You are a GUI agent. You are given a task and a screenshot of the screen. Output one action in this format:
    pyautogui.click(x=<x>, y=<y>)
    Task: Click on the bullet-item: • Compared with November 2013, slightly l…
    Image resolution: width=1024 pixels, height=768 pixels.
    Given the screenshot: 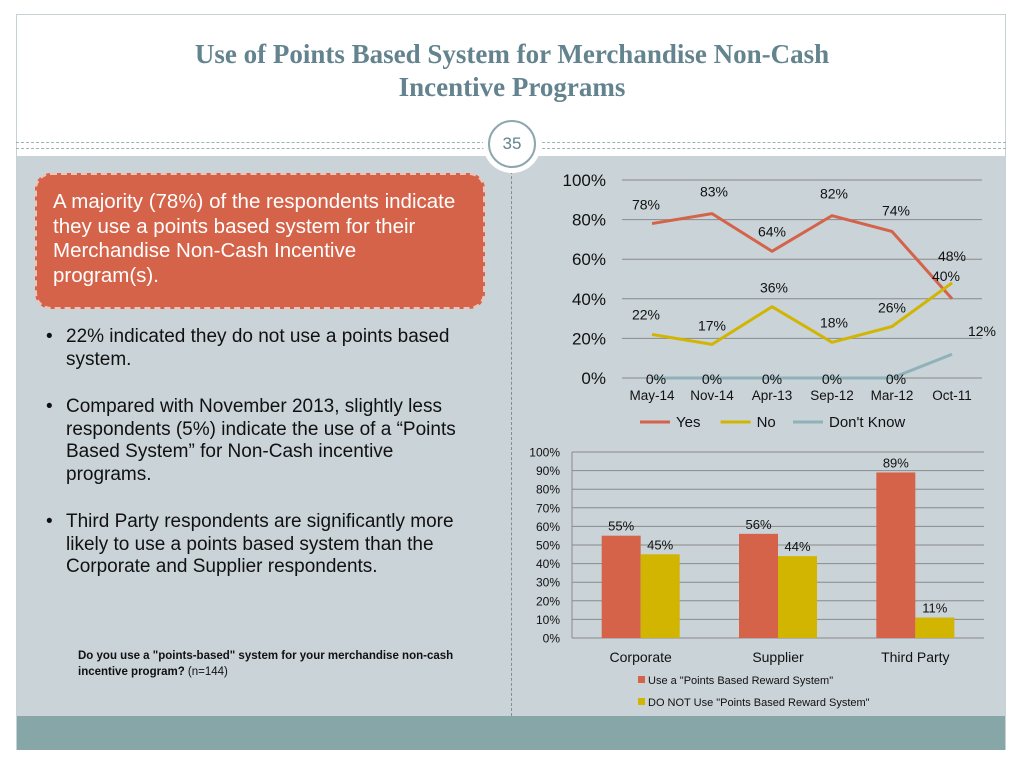 What is the action you would take?
    pyautogui.click(x=264, y=441)
    